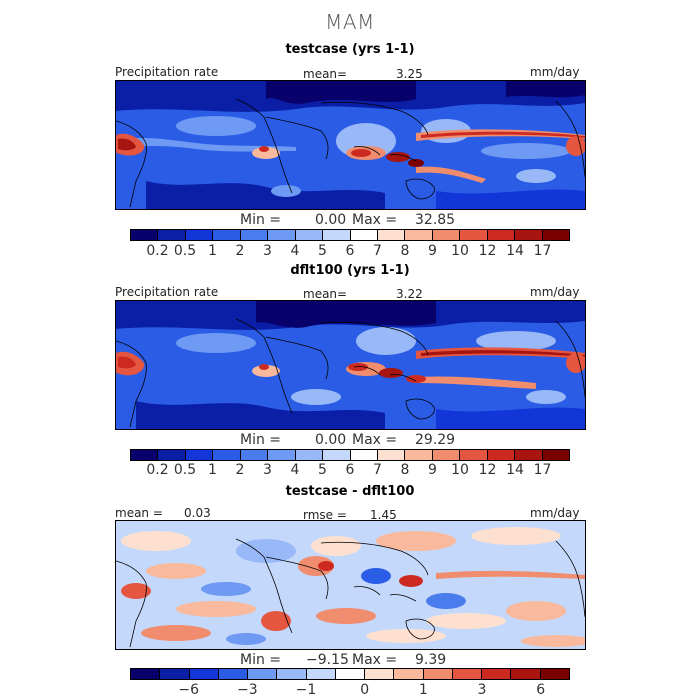 The height and width of the screenshot is (700, 700). I want to click on panel-1-colorbar-ticks: 0.2 0.5 1 2 3 4 5 6 7 8 9 10 12 14 17, so click(350, 251).